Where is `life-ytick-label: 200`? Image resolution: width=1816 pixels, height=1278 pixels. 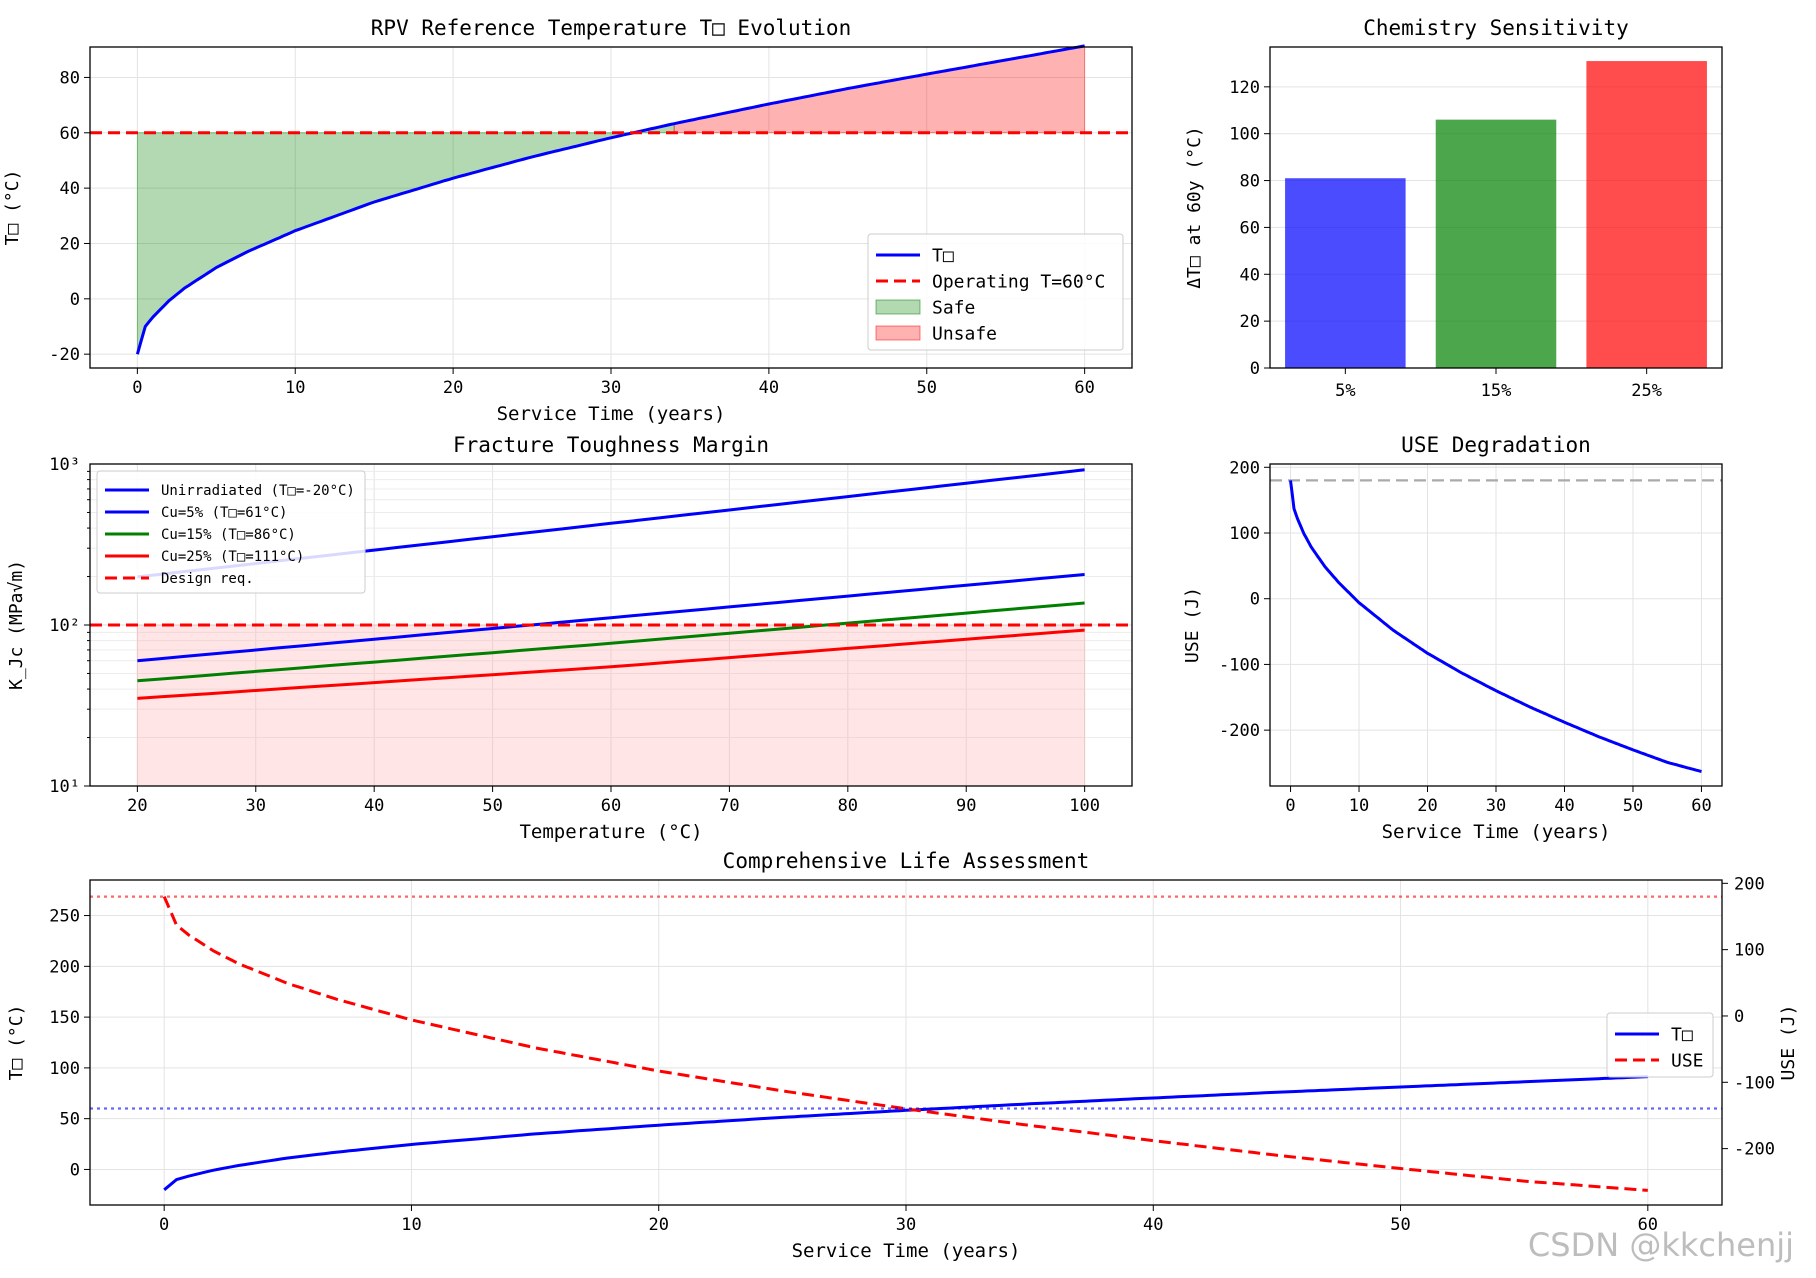
life-ytick-label: 200 is located at coordinates (64, 967).